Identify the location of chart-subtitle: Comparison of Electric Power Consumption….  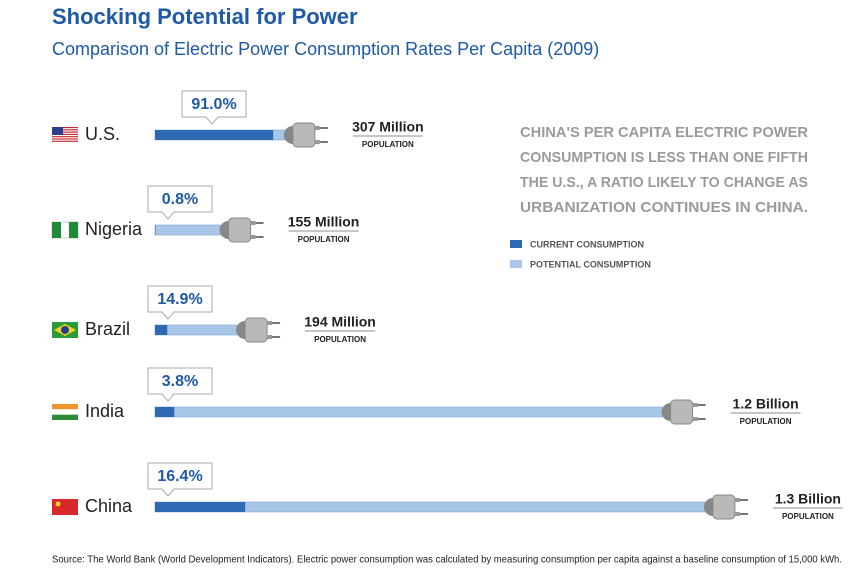
(325, 49).